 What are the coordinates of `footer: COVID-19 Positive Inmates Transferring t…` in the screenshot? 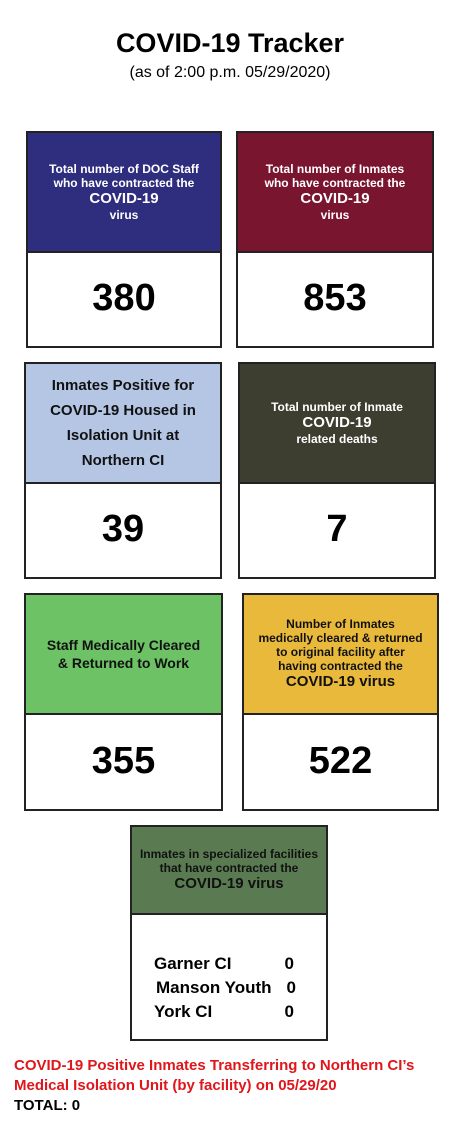 It's located at (214, 1086).